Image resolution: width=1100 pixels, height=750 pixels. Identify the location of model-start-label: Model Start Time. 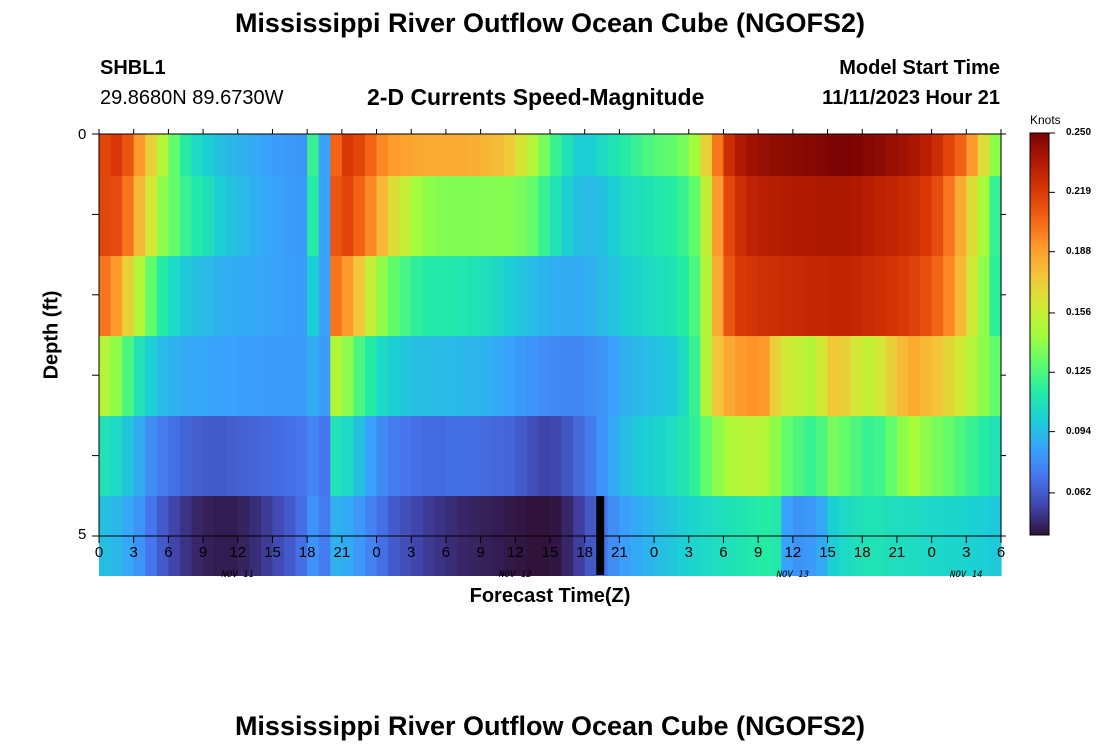
(919, 68).